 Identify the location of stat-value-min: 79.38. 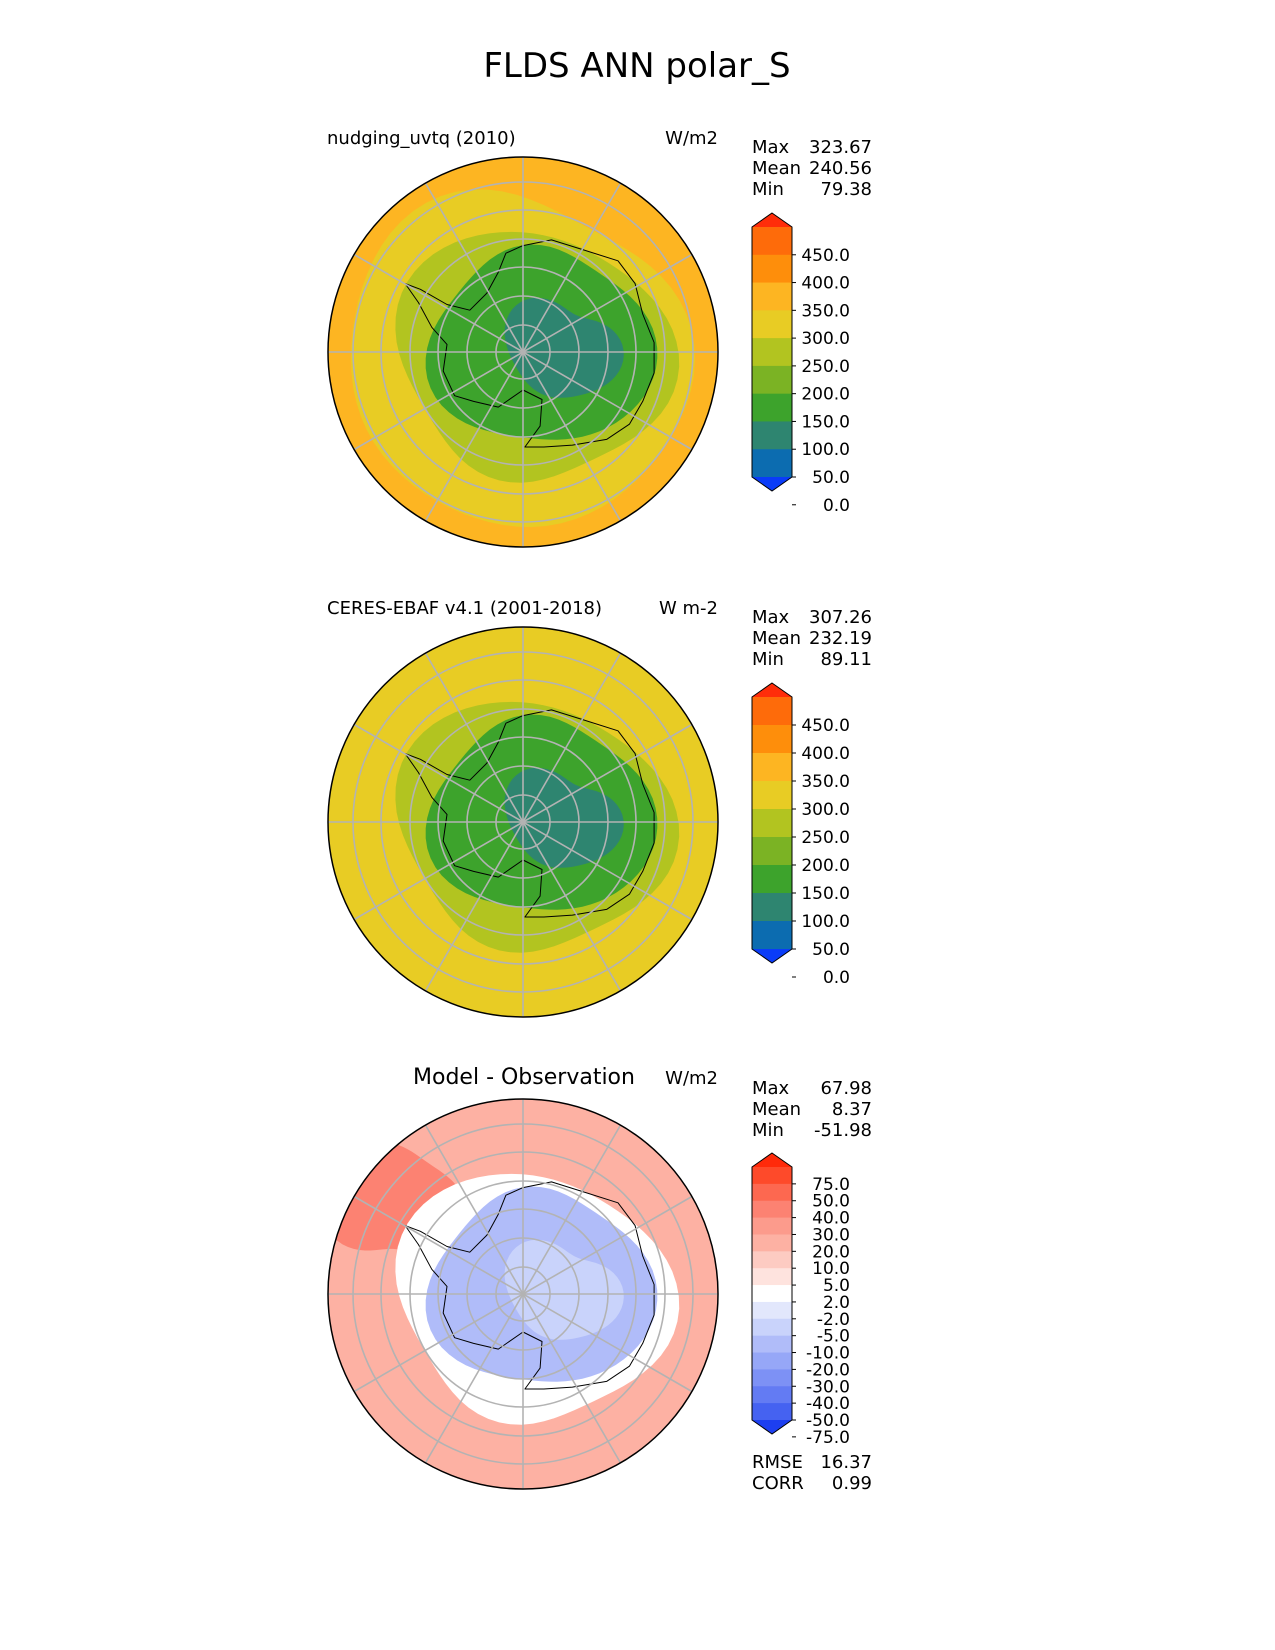
(846, 189).